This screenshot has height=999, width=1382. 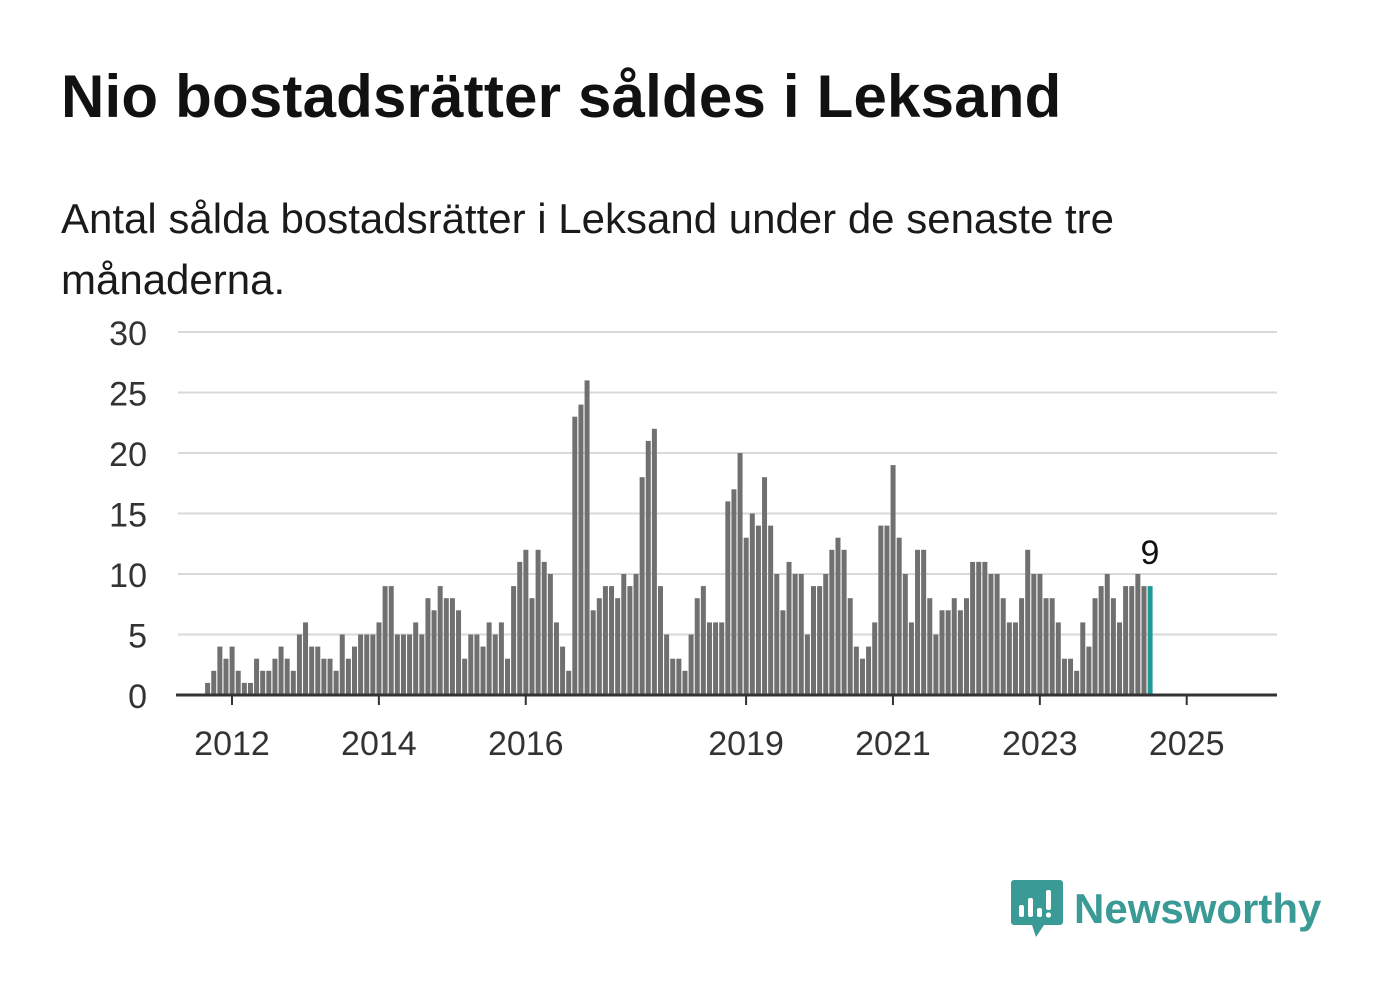 What do you see at coordinates (1037, 908) in the screenshot?
I see `chart-bubble-icon` at bounding box center [1037, 908].